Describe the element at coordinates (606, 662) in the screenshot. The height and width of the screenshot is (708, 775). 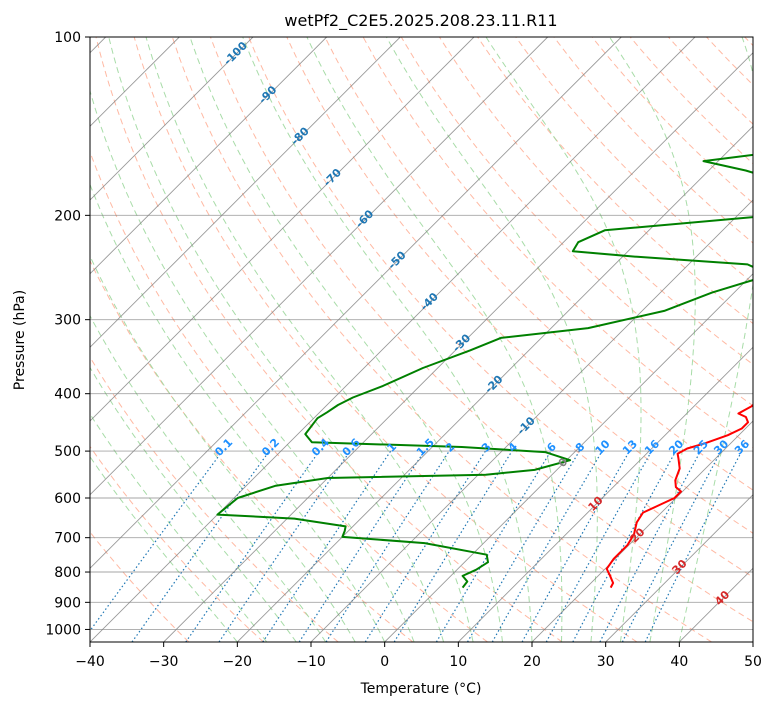
I see `x-tick-label: 30` at that location.